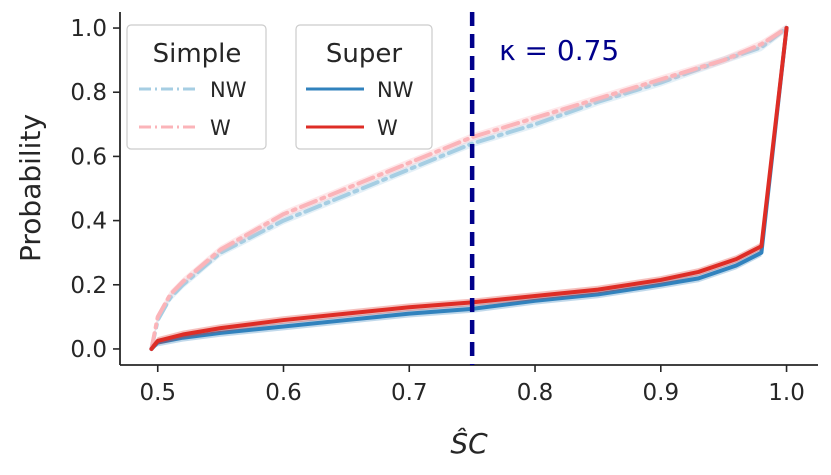 This screenshot has height=475, width=831. What do you see at coordinates (88, 29) in the screenshot?
I see `y-tick-label: 1.0` at bounding box center [88, 29].